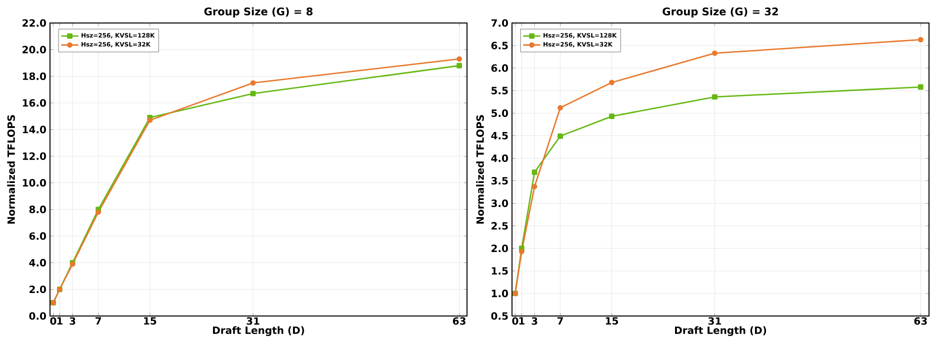 This screenshot has height=349, width=936. Describe the element at coordinates (500, 226) in the screenshot. I see `y-tick-label: 2.5` at that location.